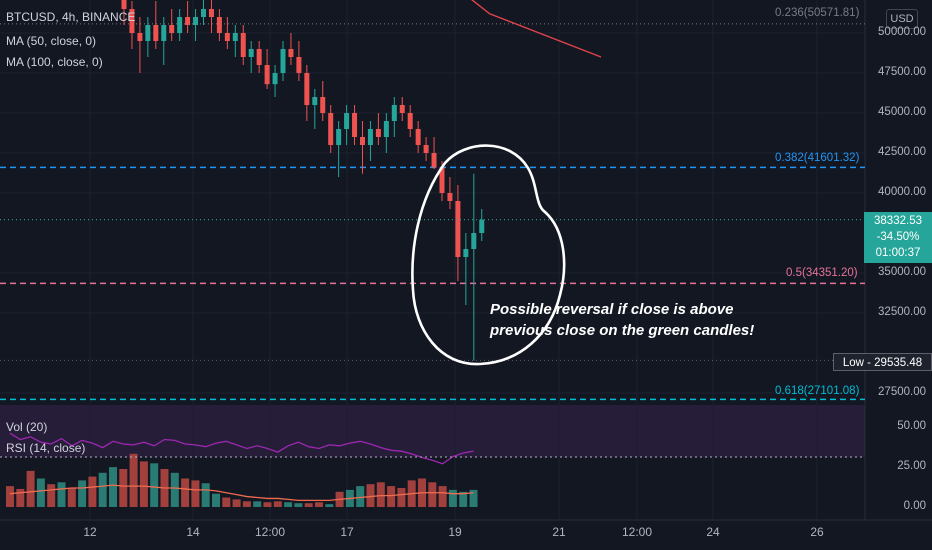  I want to click on time-axis-tick: 19, so click(455, 532).